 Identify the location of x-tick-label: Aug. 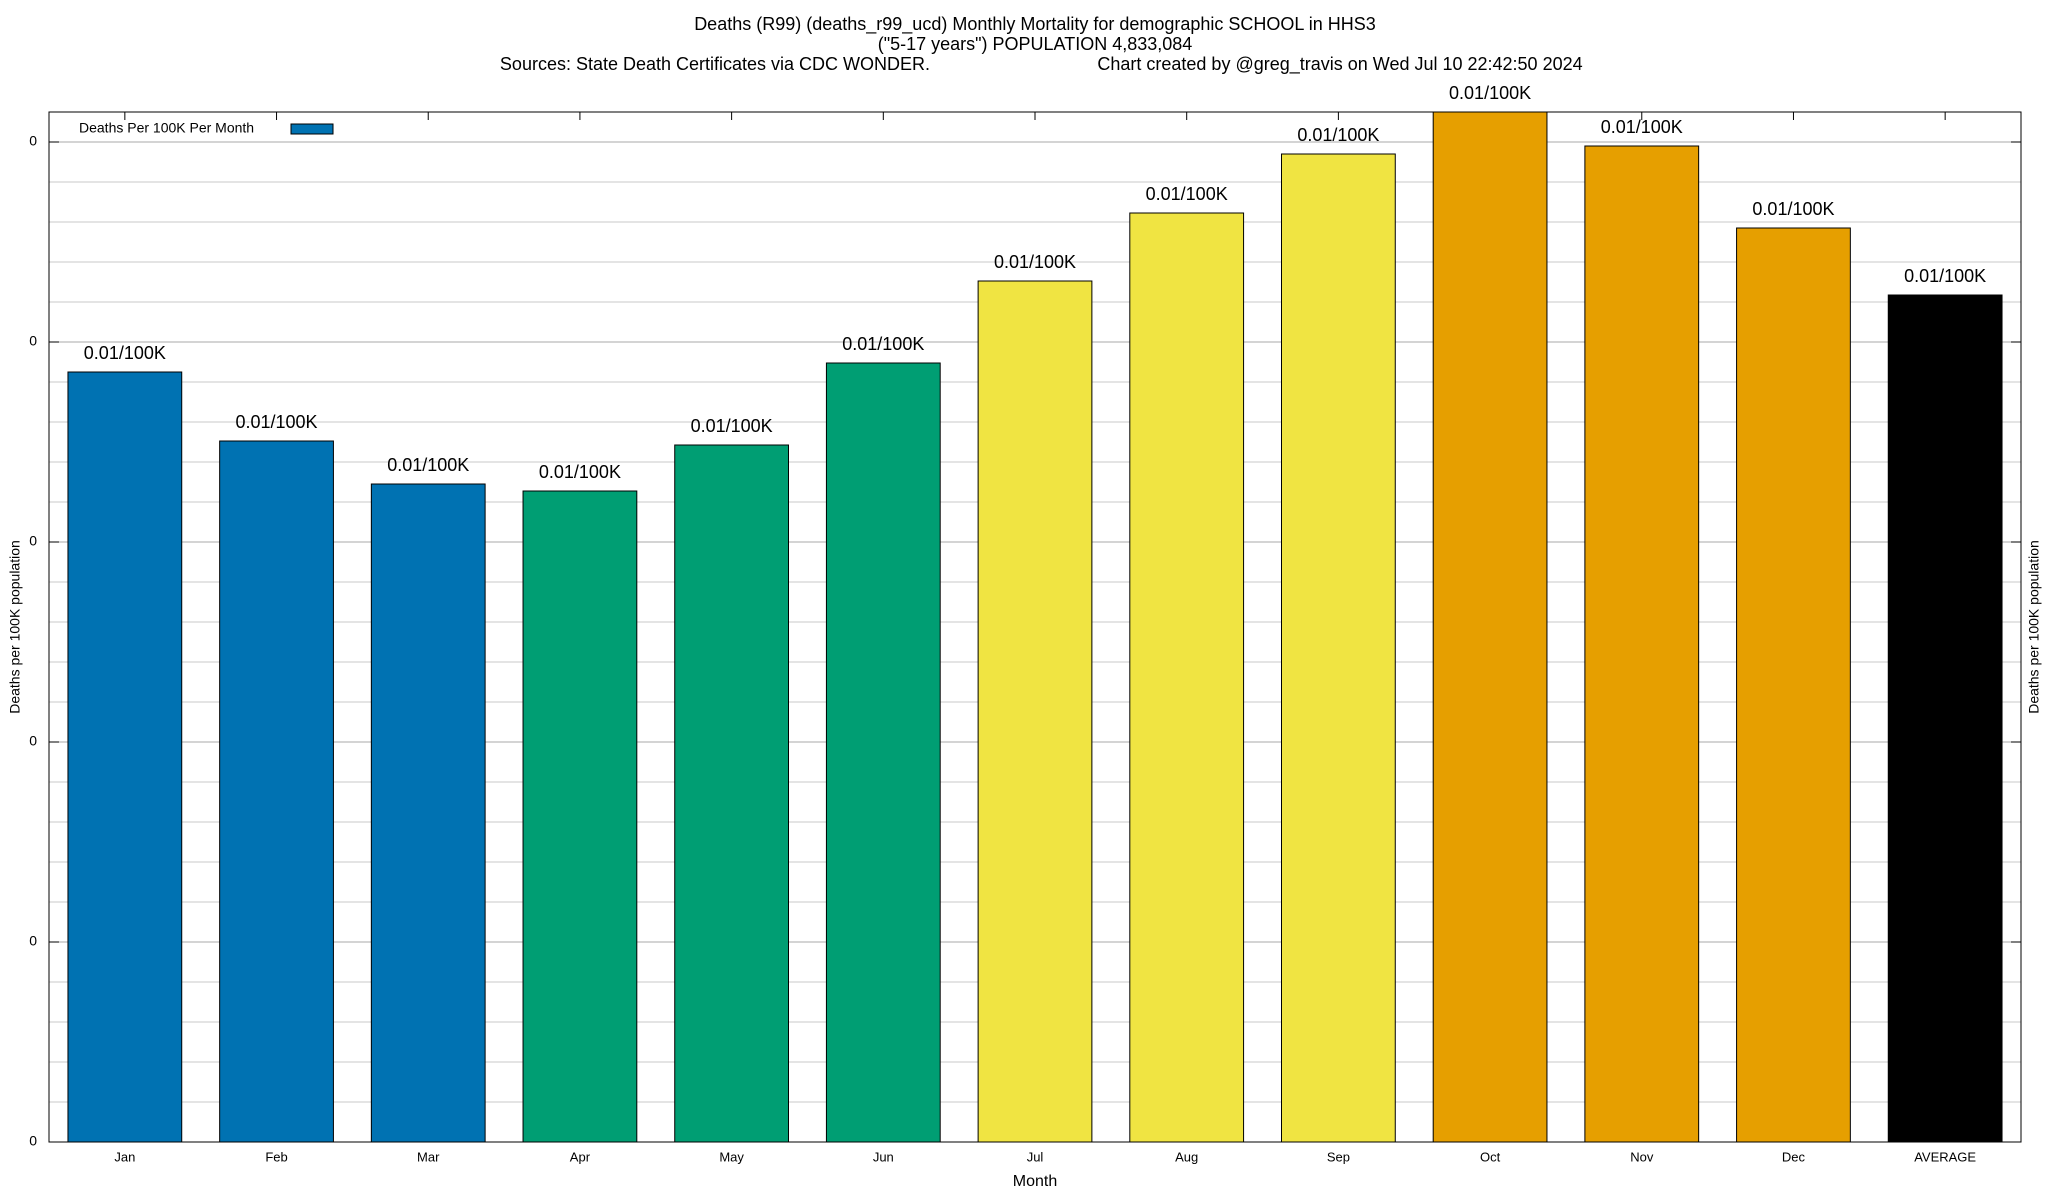
(1186, 1156).